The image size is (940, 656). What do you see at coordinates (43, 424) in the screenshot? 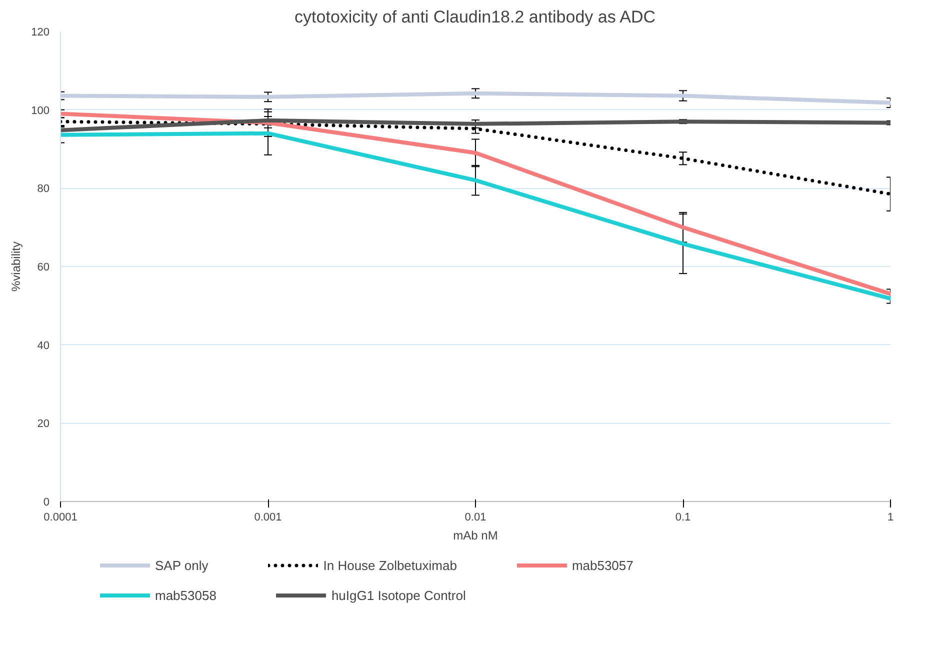
I see `y-tick-label: 20` at bounding box center [43, 424].